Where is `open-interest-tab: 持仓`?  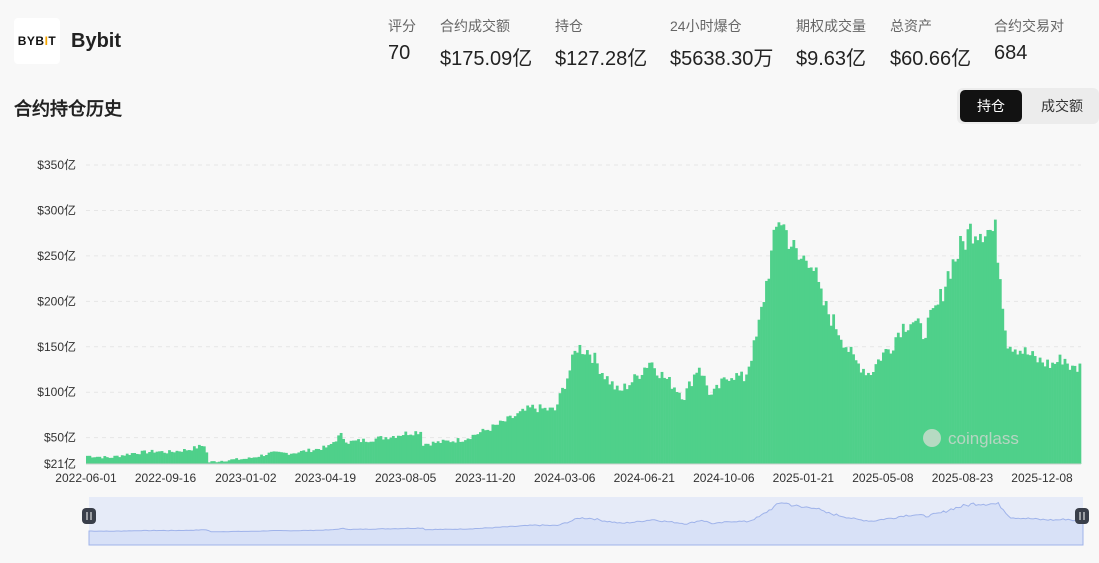
open-interest-tab: 持仓 is located at coordinates (991, 106).